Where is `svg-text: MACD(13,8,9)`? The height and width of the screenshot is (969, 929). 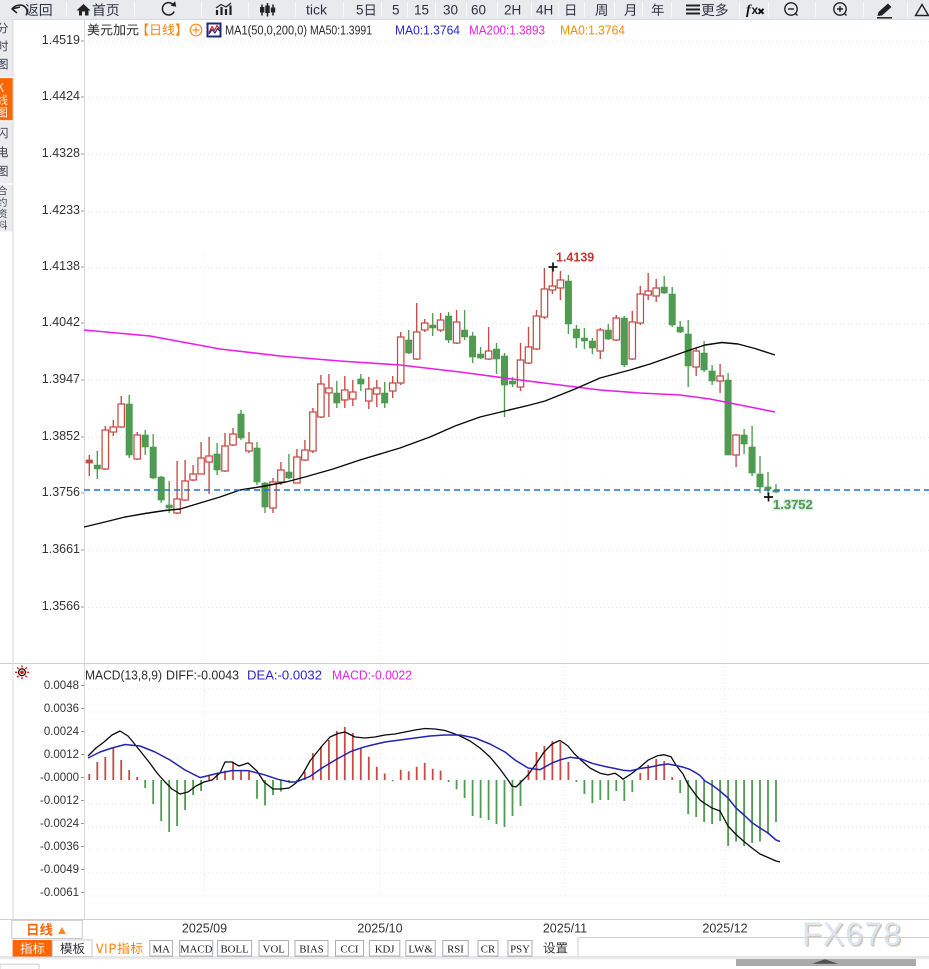
svg-text: MACD(13,8,9) is located at coordinates (123, 676).